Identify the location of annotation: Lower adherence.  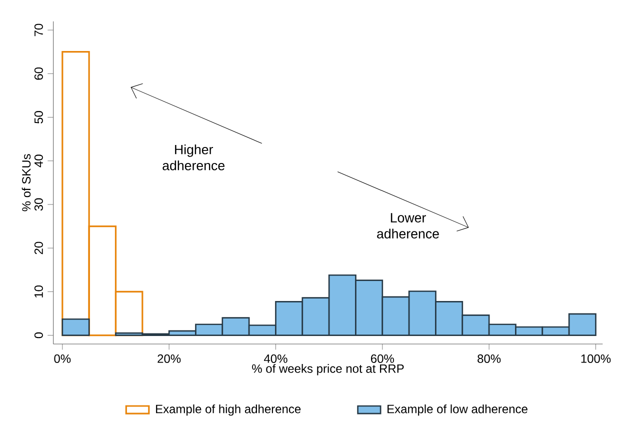
(408, 225).